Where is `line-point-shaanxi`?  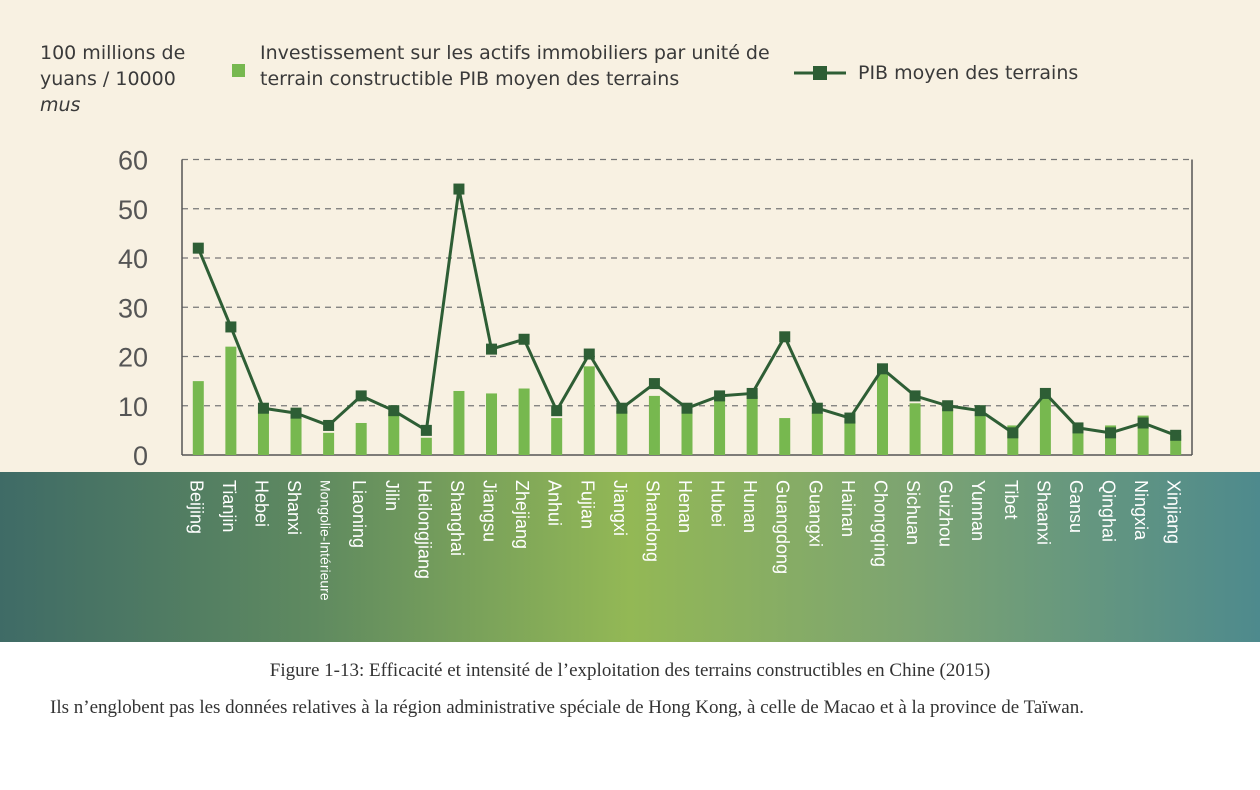 line-point-shaanxi is located at coordinates (1045, 393).